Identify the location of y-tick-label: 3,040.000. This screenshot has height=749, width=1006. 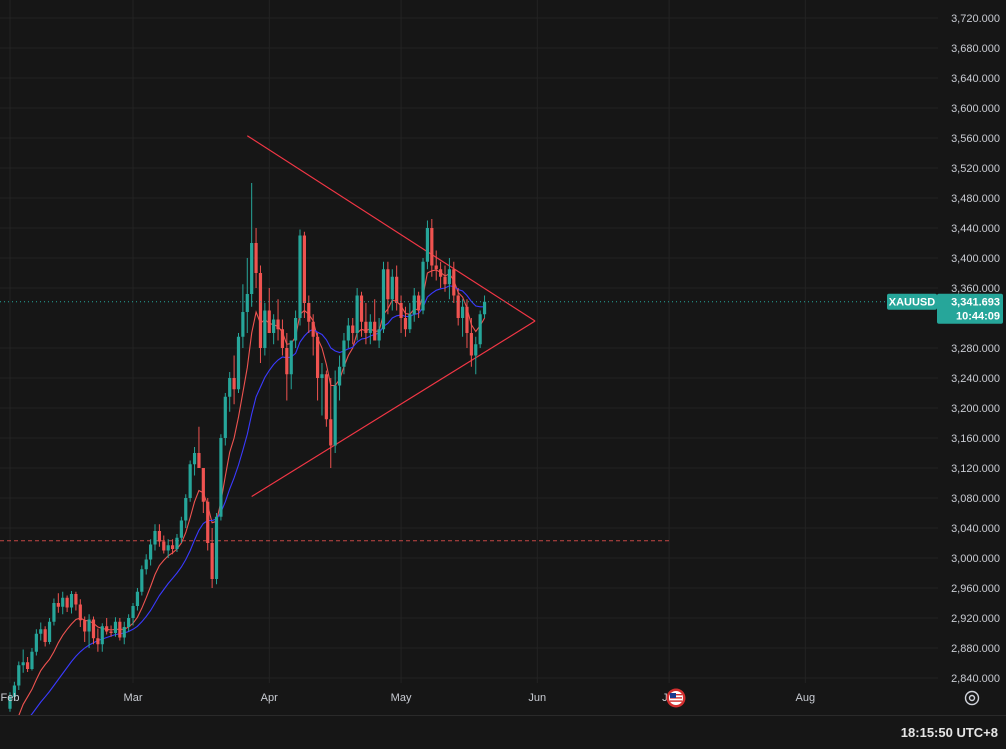
(975, 529).